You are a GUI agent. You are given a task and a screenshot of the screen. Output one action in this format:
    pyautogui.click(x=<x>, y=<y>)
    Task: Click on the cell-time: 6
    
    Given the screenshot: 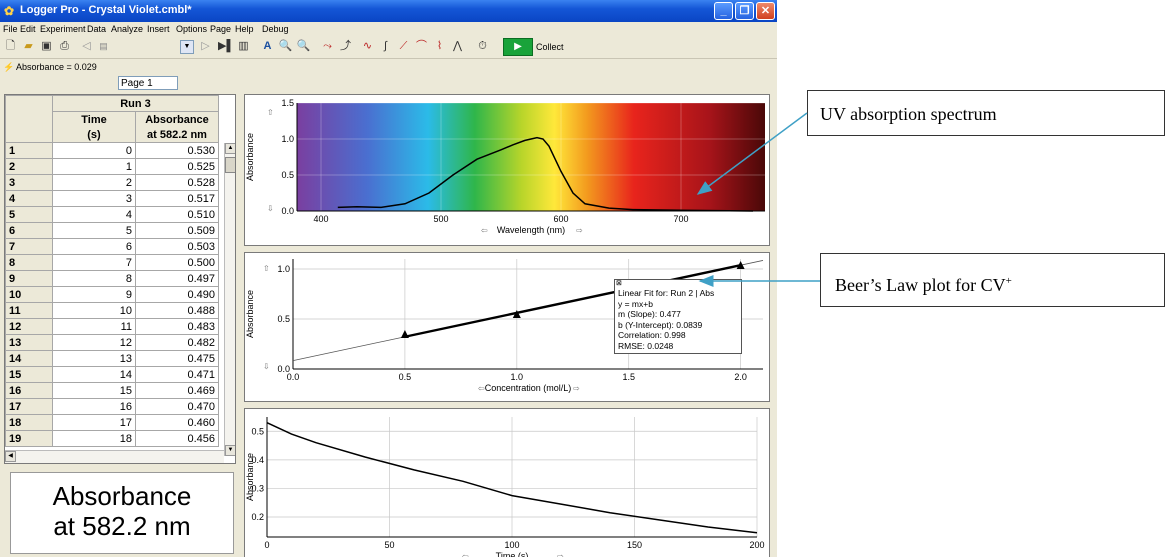 What is the action you would take?
    pyautogui.click(x=94, y=246)
    